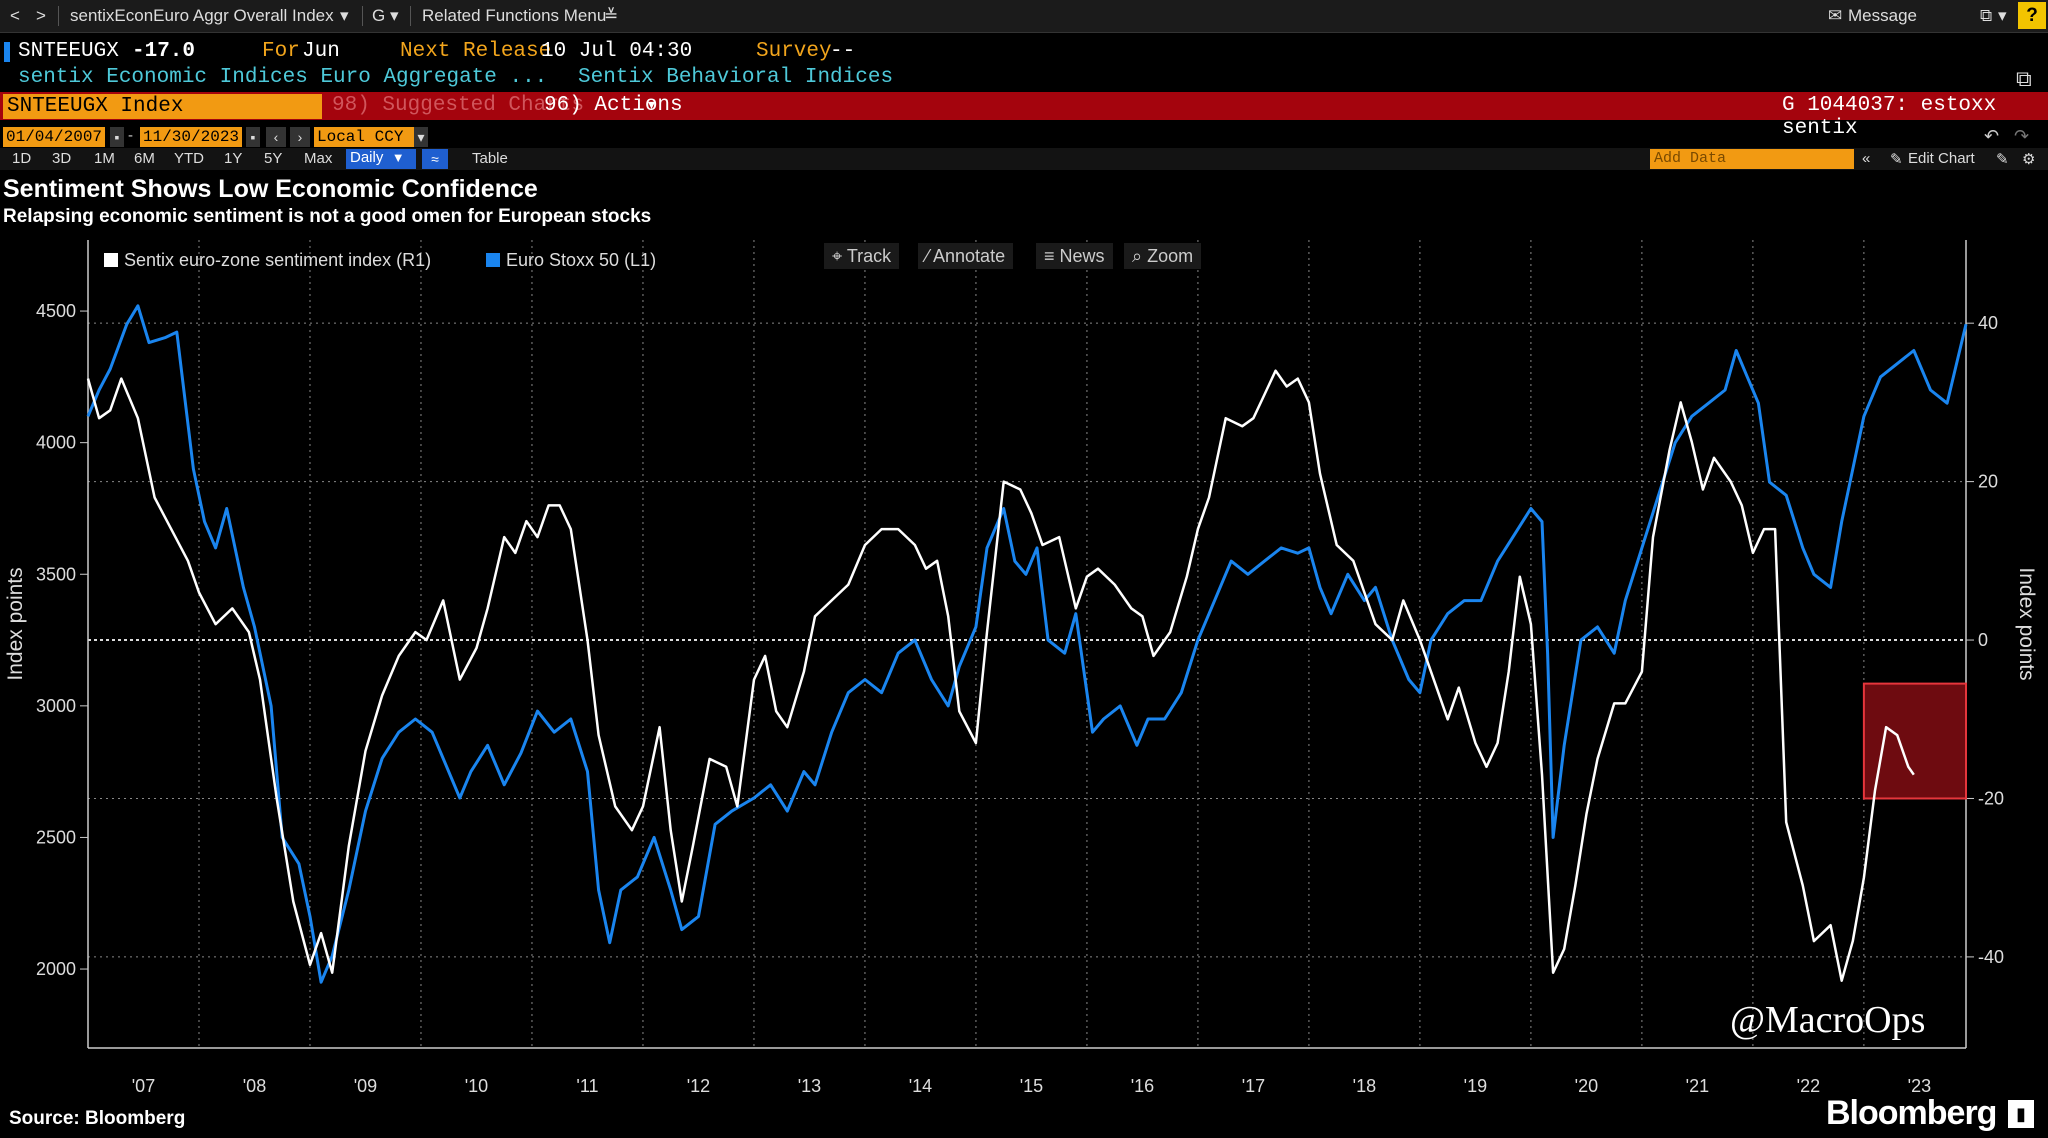 The width and height of the screenshot is (2048, 1138). Describe the element at coordinates (2032, 15) in the screenshot. I see `help-button: ?` at that location.